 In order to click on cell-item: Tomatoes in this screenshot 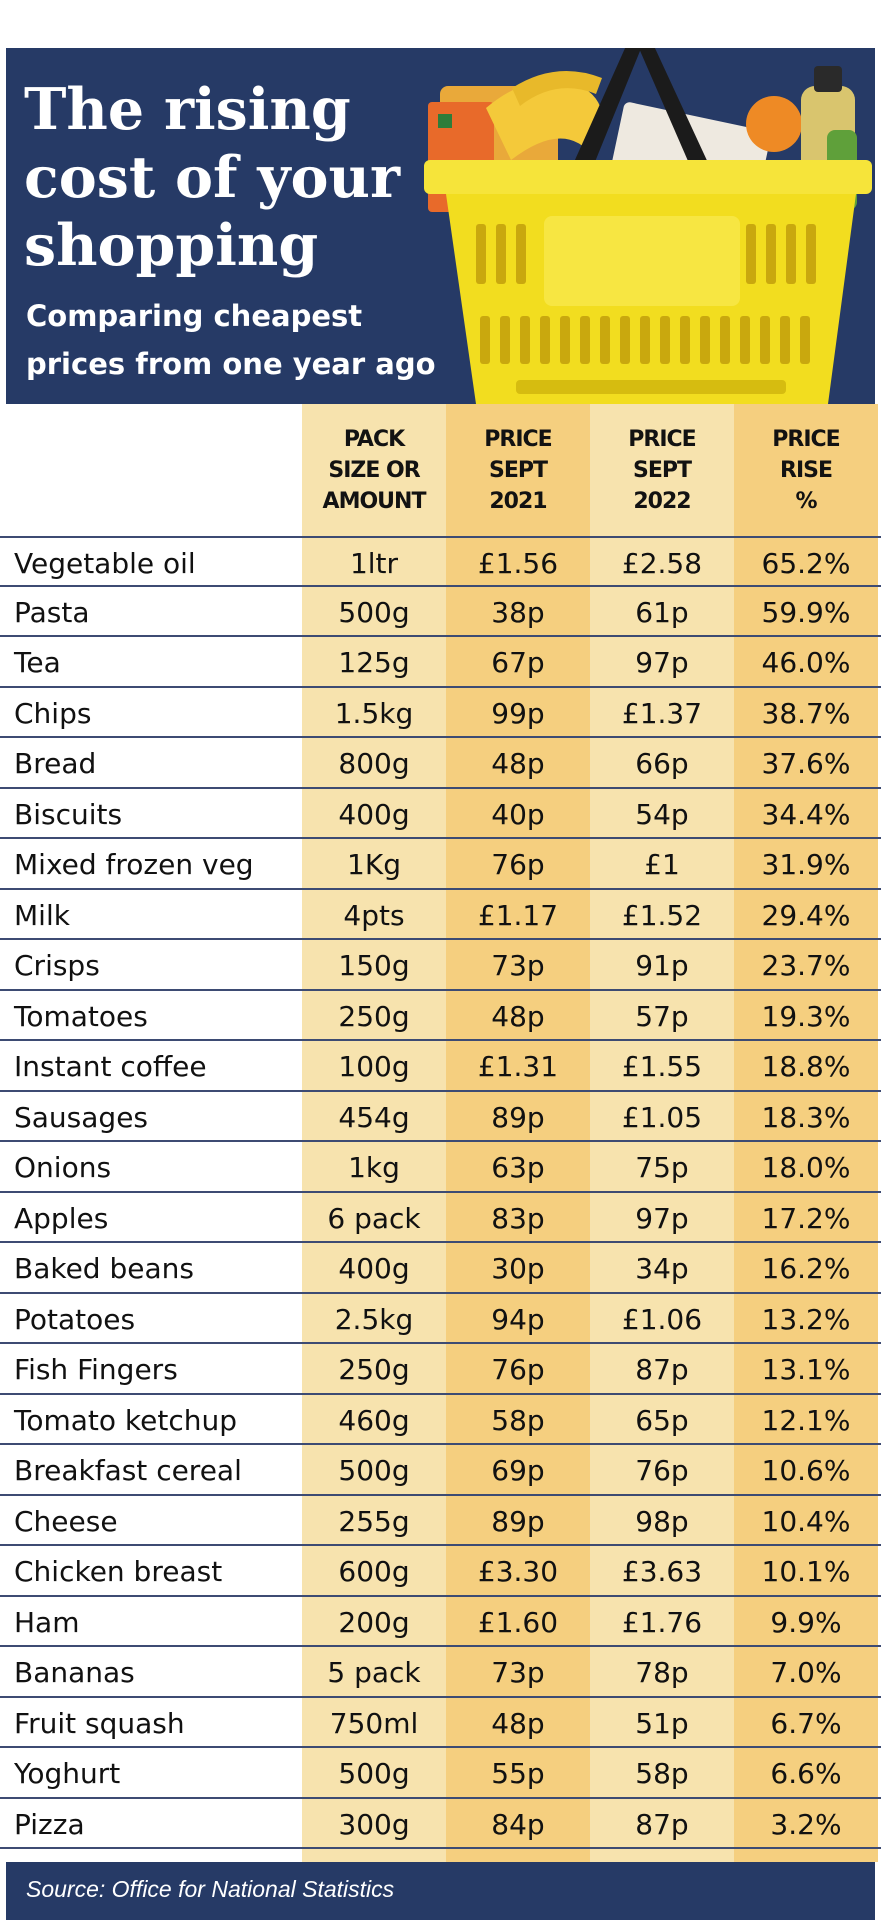, I will do `click(81, 1016)`.